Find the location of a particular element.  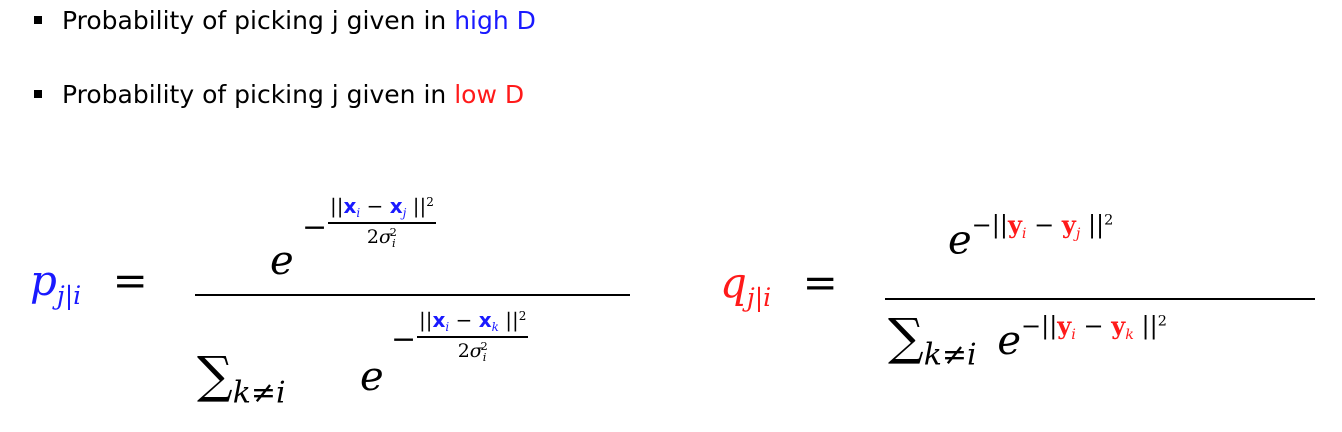

exponent-fraction: ||xi − xk ||2 2σi2 is located at coordinates (473, 336).